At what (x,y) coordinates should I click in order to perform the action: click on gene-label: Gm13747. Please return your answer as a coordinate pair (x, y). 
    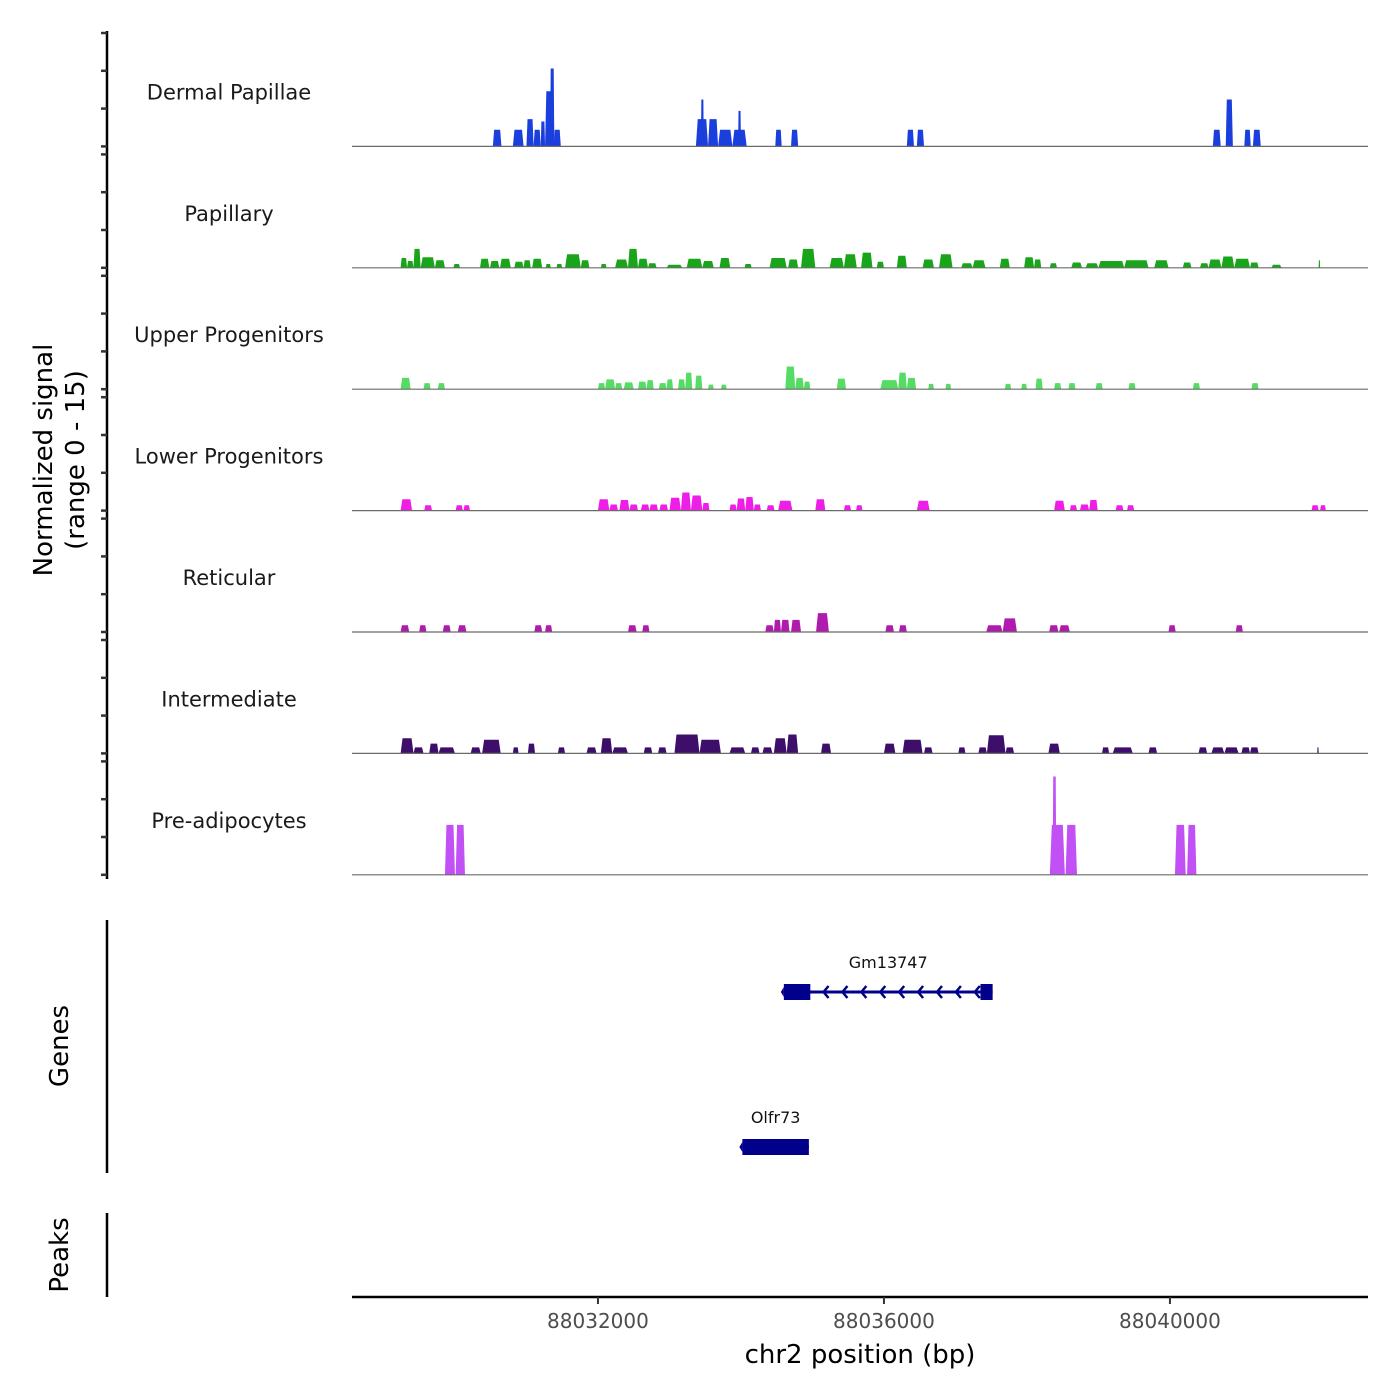
    Looking at the image, I should click on (888, 962).